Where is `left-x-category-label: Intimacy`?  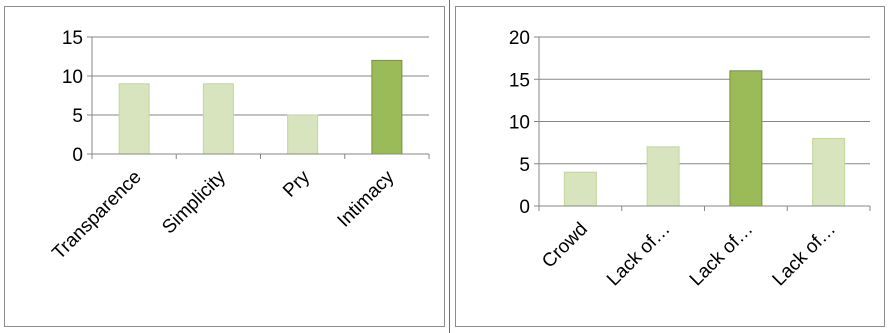
left-x-category-label: Intimacy is located at coordinates (366, 198).